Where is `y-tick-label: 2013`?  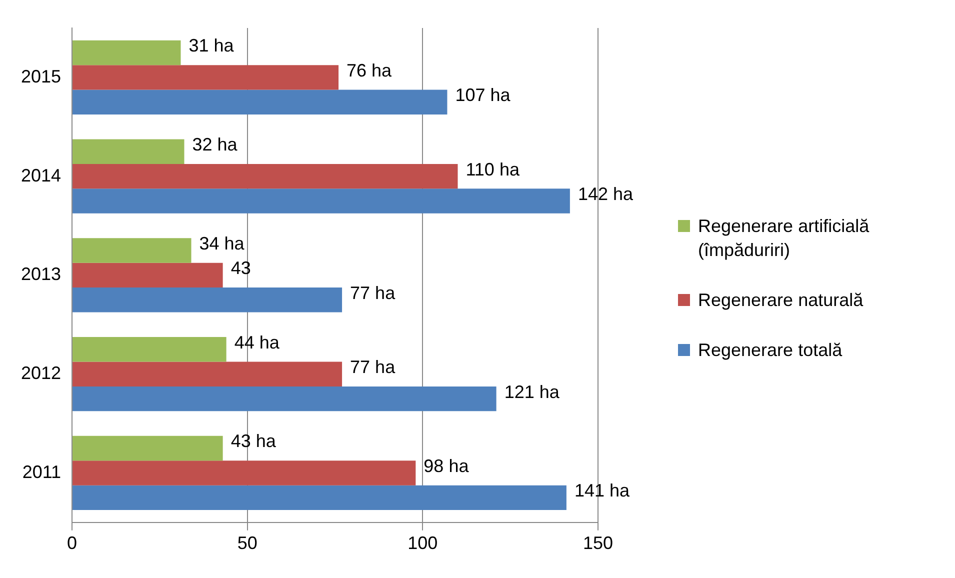 y-tick-label: 2013 is located at coordinates (41, 274).